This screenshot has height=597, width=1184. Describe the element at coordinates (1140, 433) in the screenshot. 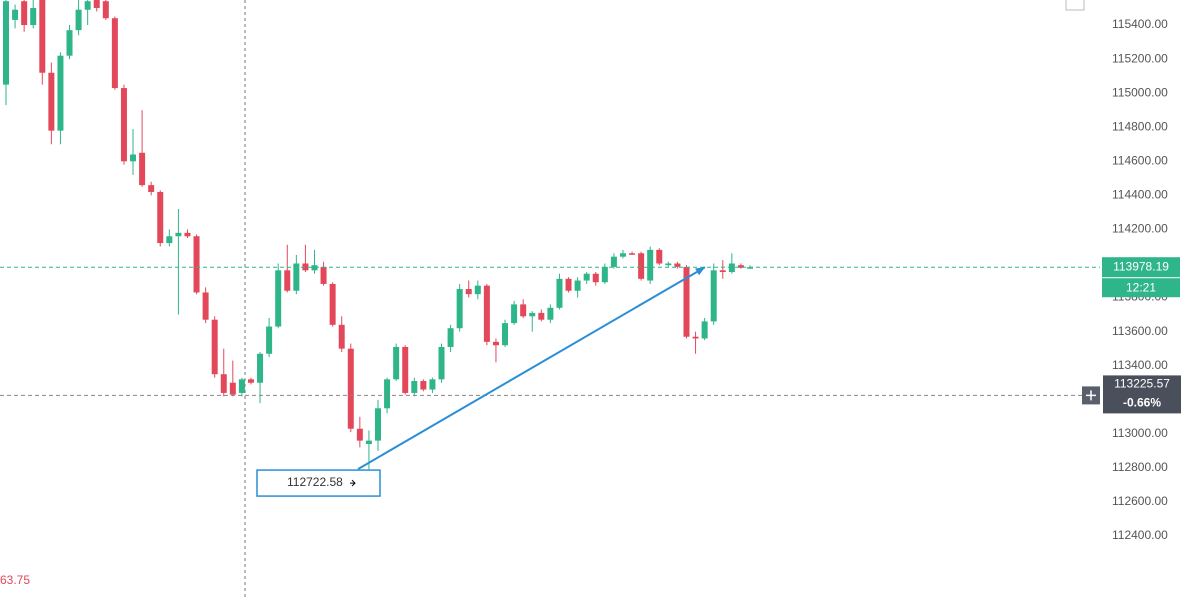

I see `y-tick-label: 113000.00` at that location.